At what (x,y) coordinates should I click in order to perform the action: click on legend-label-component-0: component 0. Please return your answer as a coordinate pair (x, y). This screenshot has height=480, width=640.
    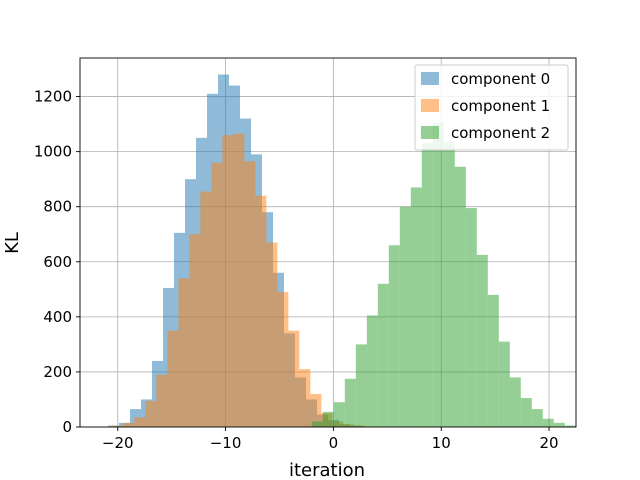
    Looking at the image, I should click on (500, 79).